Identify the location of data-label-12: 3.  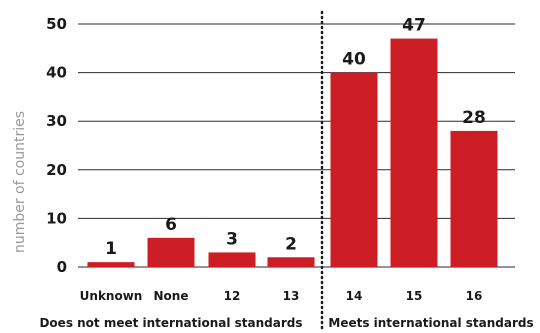
(232, 239).